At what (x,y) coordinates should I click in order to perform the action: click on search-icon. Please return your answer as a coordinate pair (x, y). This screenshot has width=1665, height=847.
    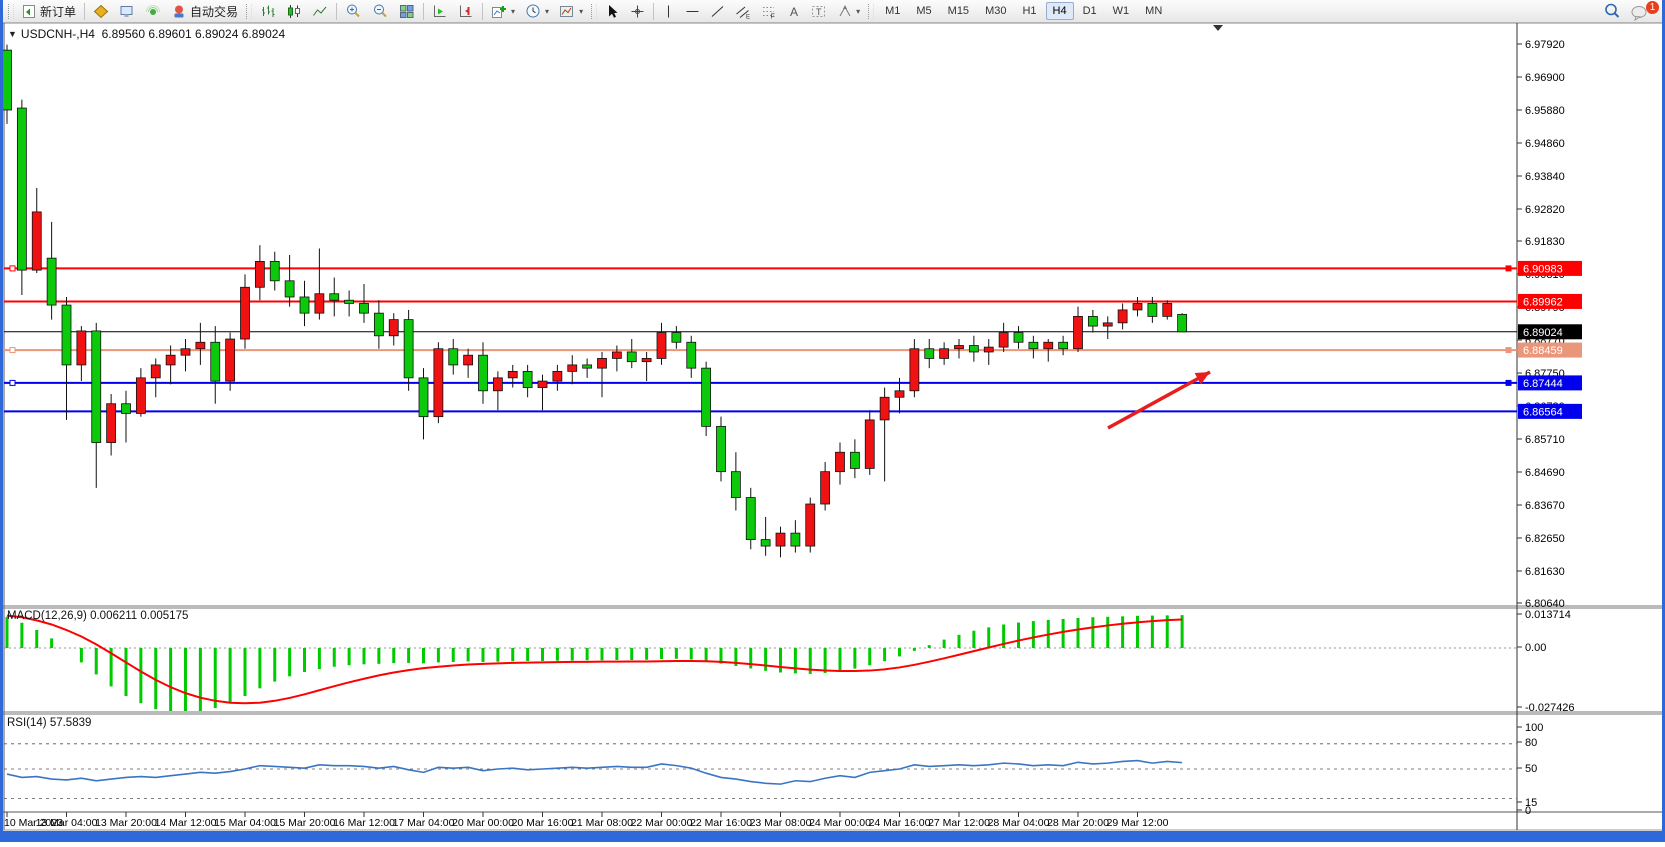
    Looking at the image, I should click on (1612, 10).